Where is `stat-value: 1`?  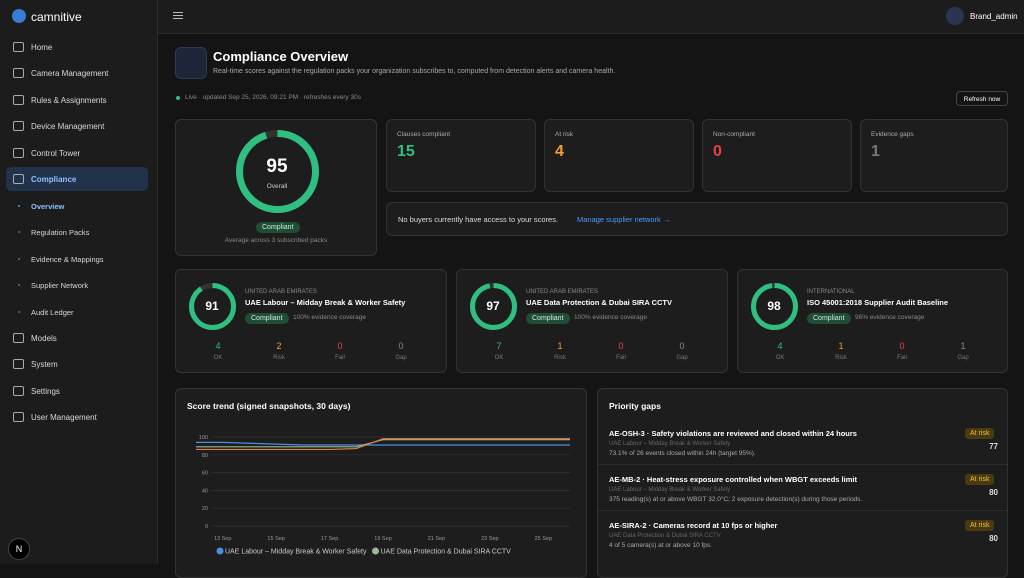
stat-value: 1 is located at coordinates (875, 151).